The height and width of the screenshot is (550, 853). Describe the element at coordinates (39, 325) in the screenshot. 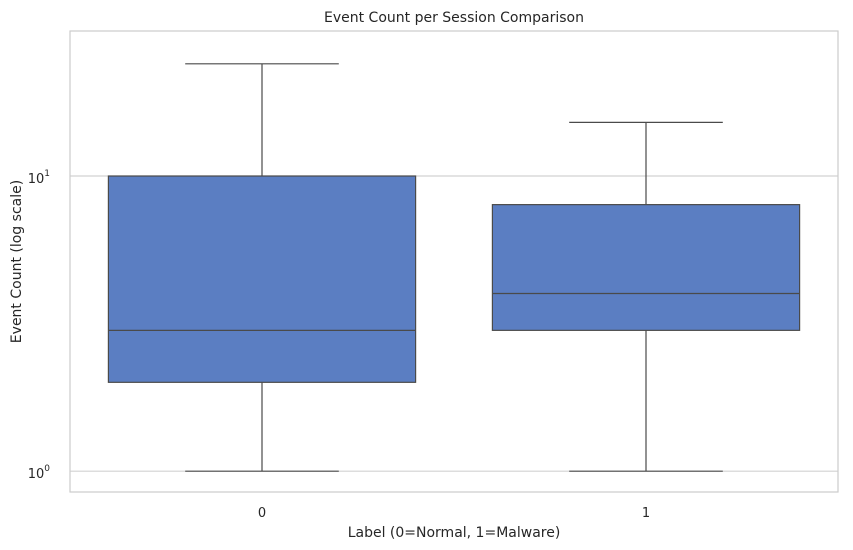

I see `y-axis-ticks: 10⁰ 10¹` at that location.